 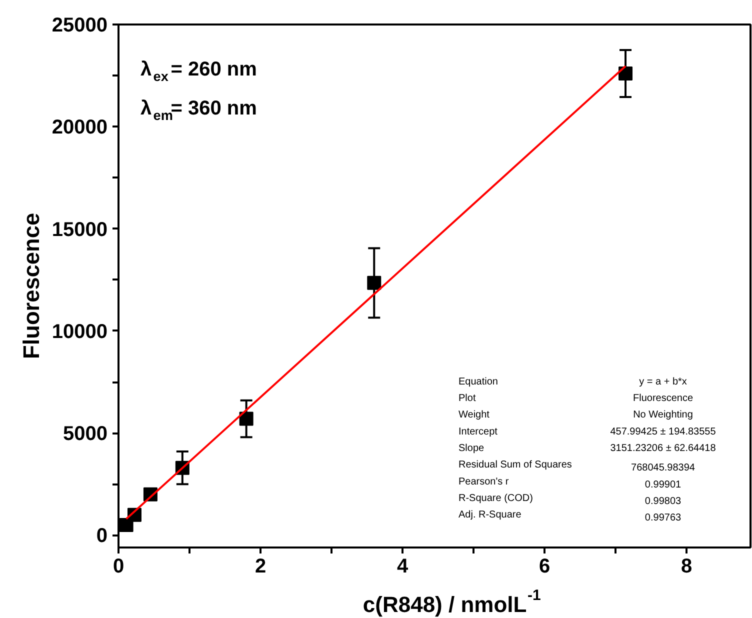 What do you see at coordinates (478, 382) in the screenshot?
I see `annotation: Equation` at bounding box center [478, 382].